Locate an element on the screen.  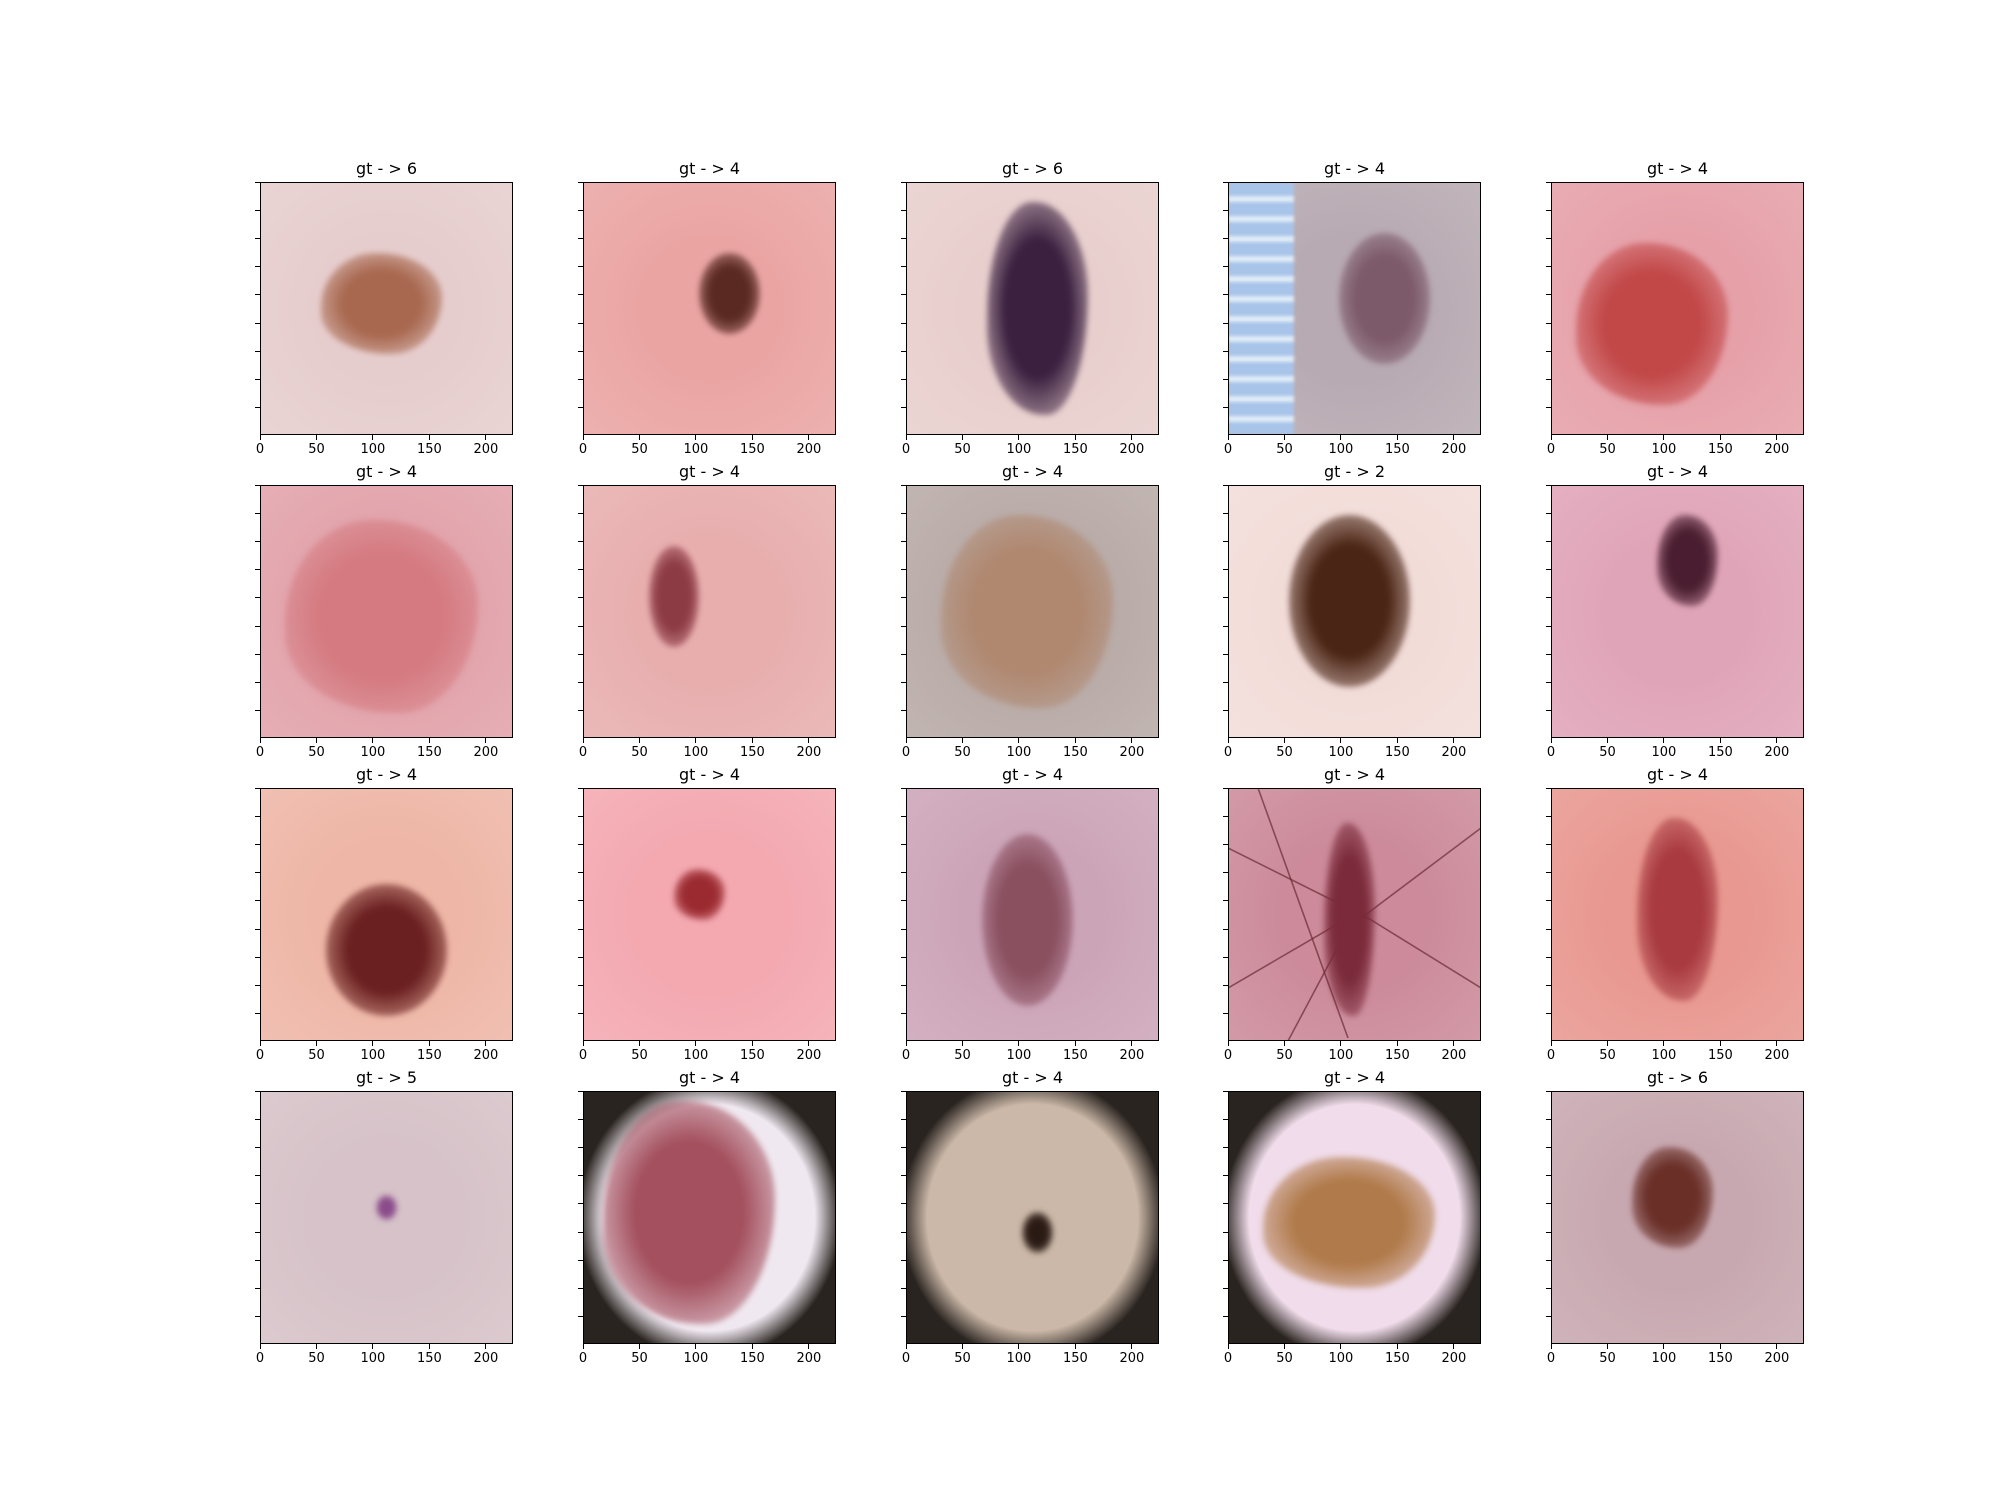
panel-title: gt - > 2 is located at coordinates (1354, 471).